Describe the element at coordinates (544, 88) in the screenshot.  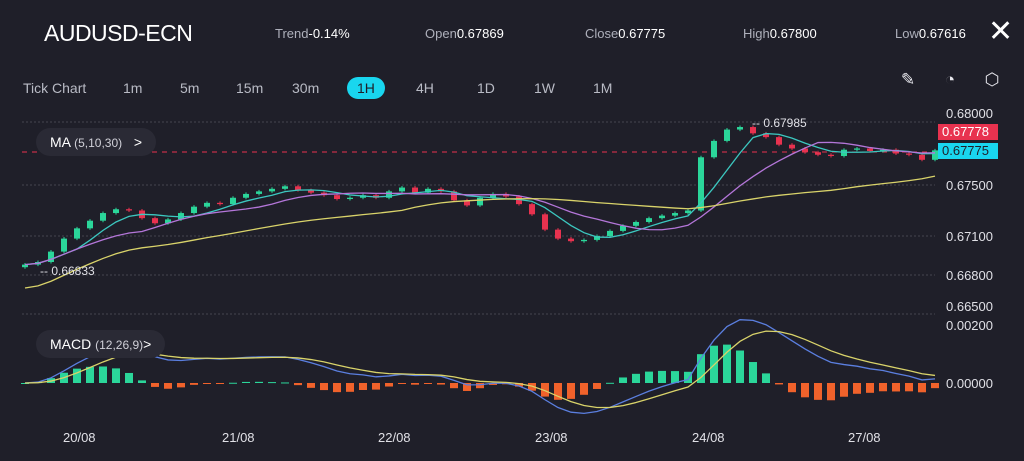
I see `tf-1w: 1W` at that location.